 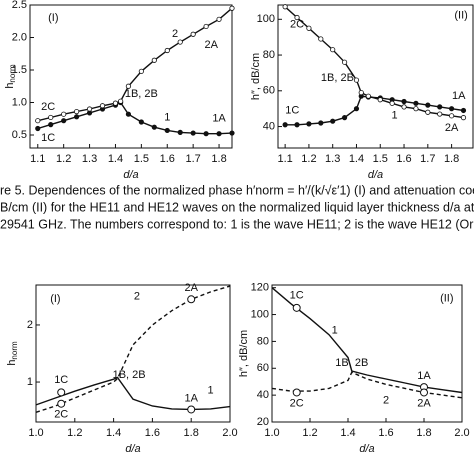 What do you see at coordinates (427, 159) in the screenshot?
I see `x-tick-label: 1.7` at bounding box center [427, 159].